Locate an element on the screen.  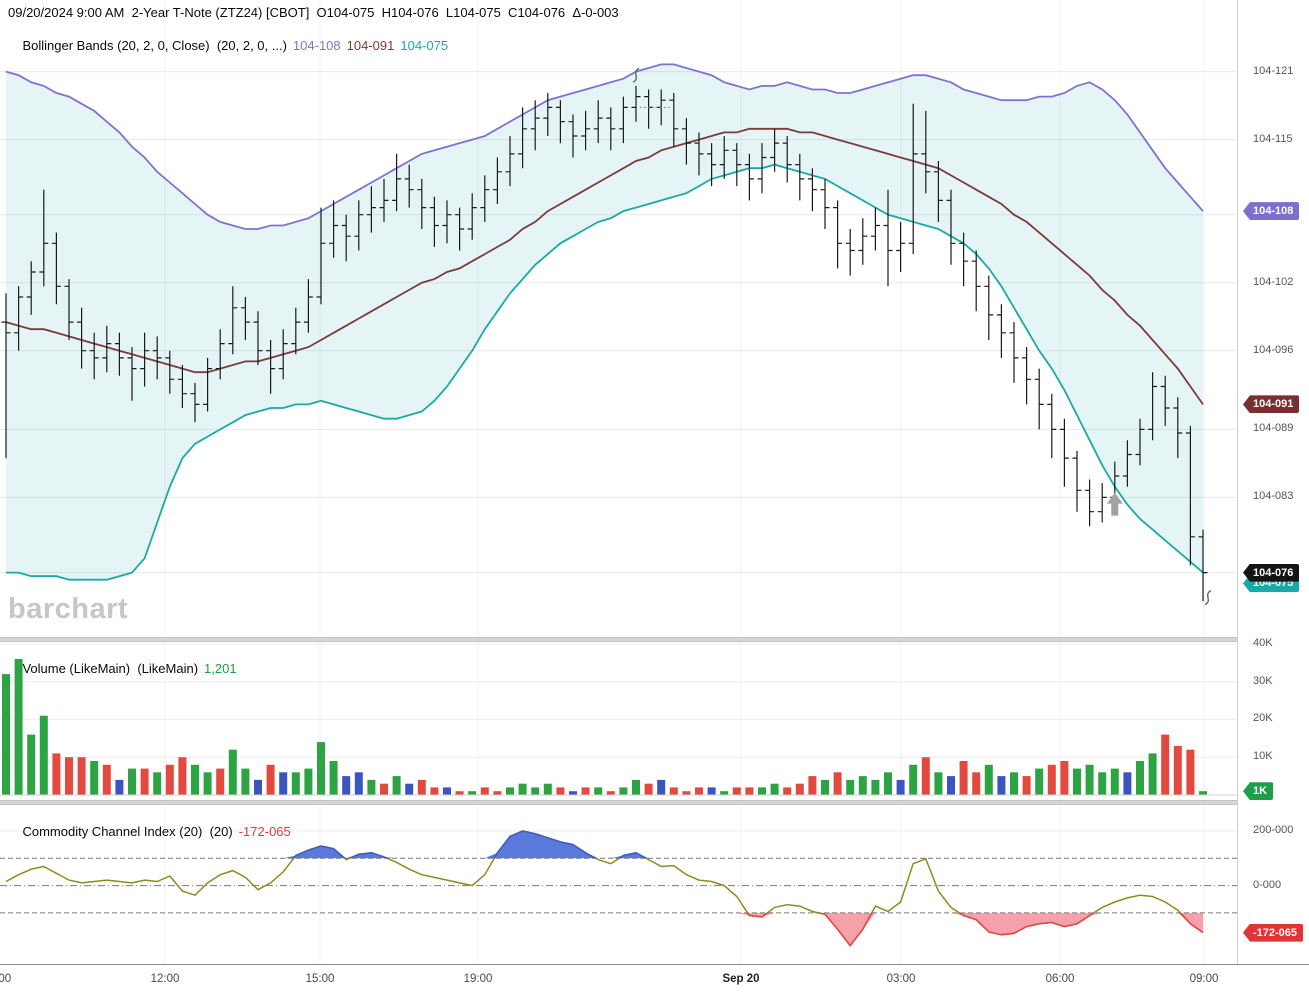
volume-label: Volume (LikeMain) (LikeMain) is located at coordinates (110, 668).